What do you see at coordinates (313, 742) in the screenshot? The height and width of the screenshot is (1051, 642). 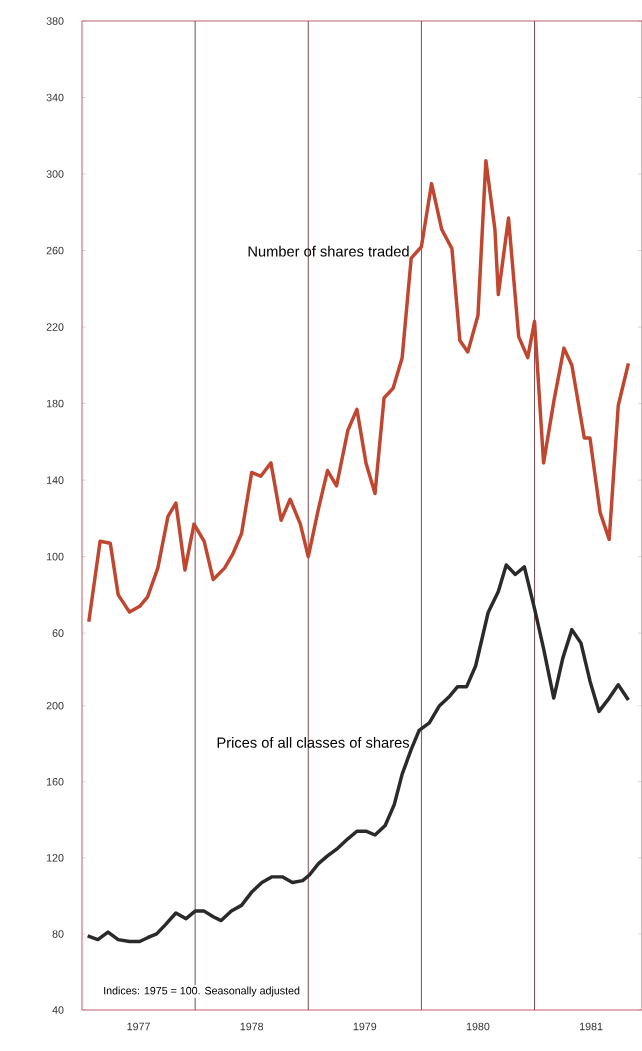 I see `series-label: Prices of all classes of shares` at bounding box center [313, 742].